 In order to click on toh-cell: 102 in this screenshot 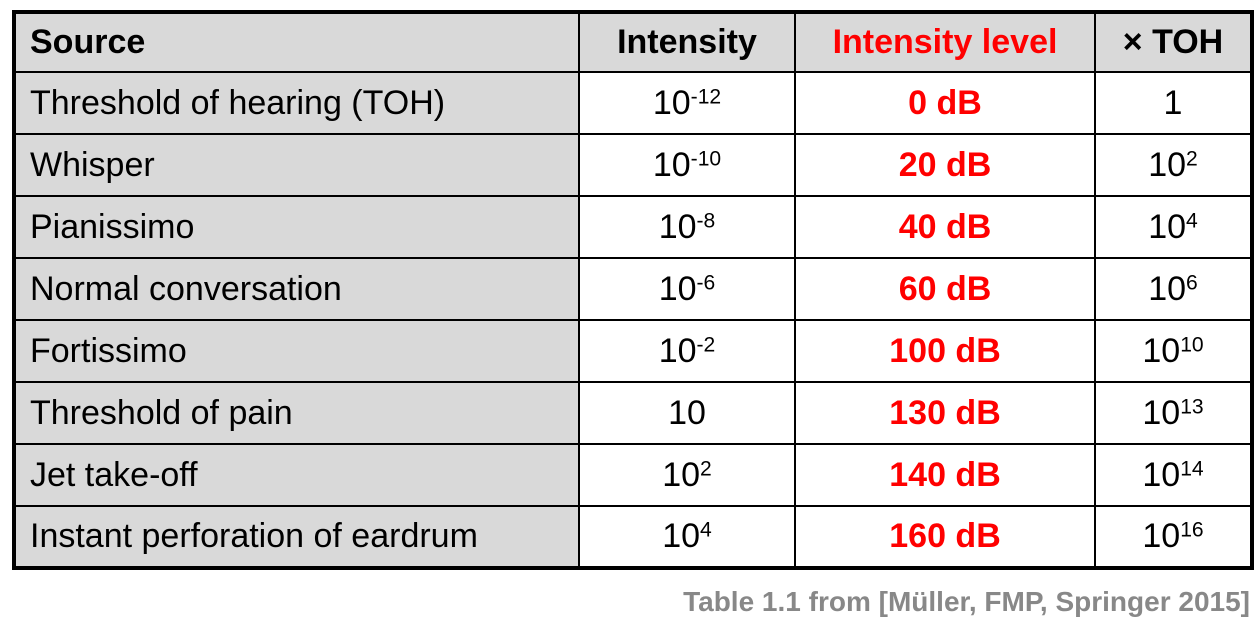, I will do `click(1173, 165)`.